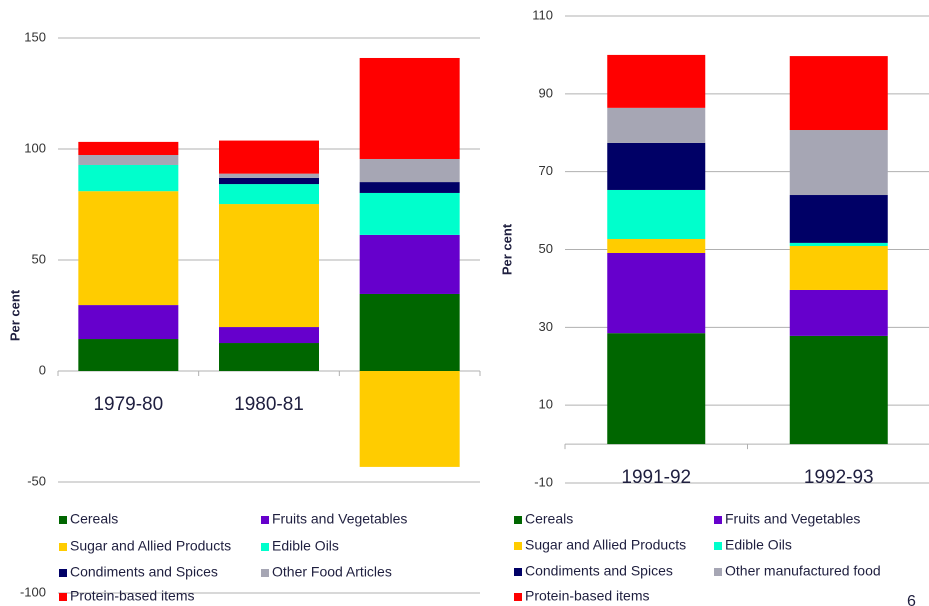  I want to click on y-tick-label: -100, so click(33, 591).